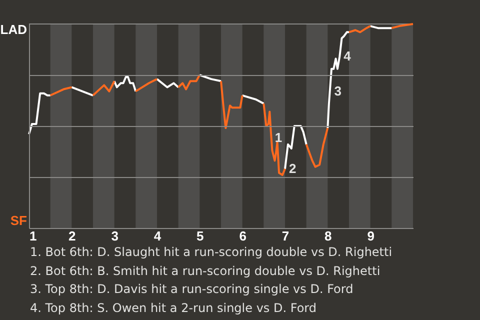 This screenshot has height=320, width=480. Describe the element at coordinates (158, 236) in the screenshot. I see `x-tick-label: 4` at that location.